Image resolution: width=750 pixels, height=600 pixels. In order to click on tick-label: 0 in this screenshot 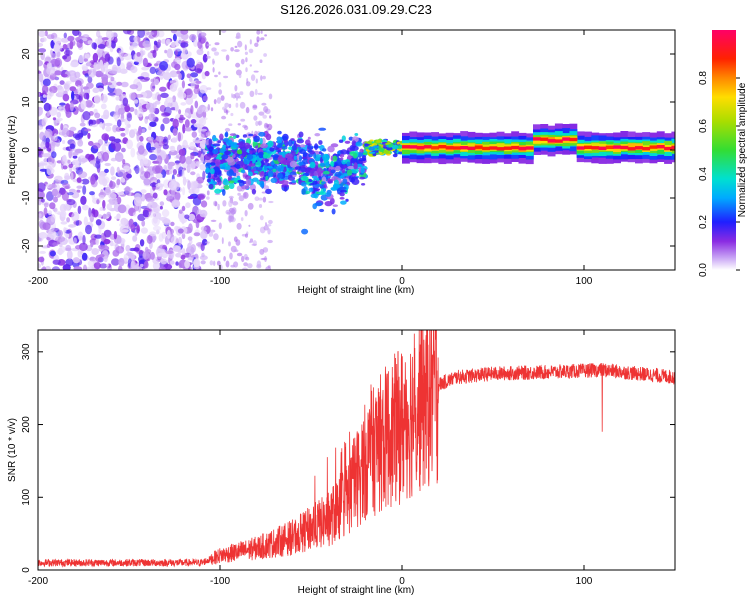, I will do `click(26, 570)`.